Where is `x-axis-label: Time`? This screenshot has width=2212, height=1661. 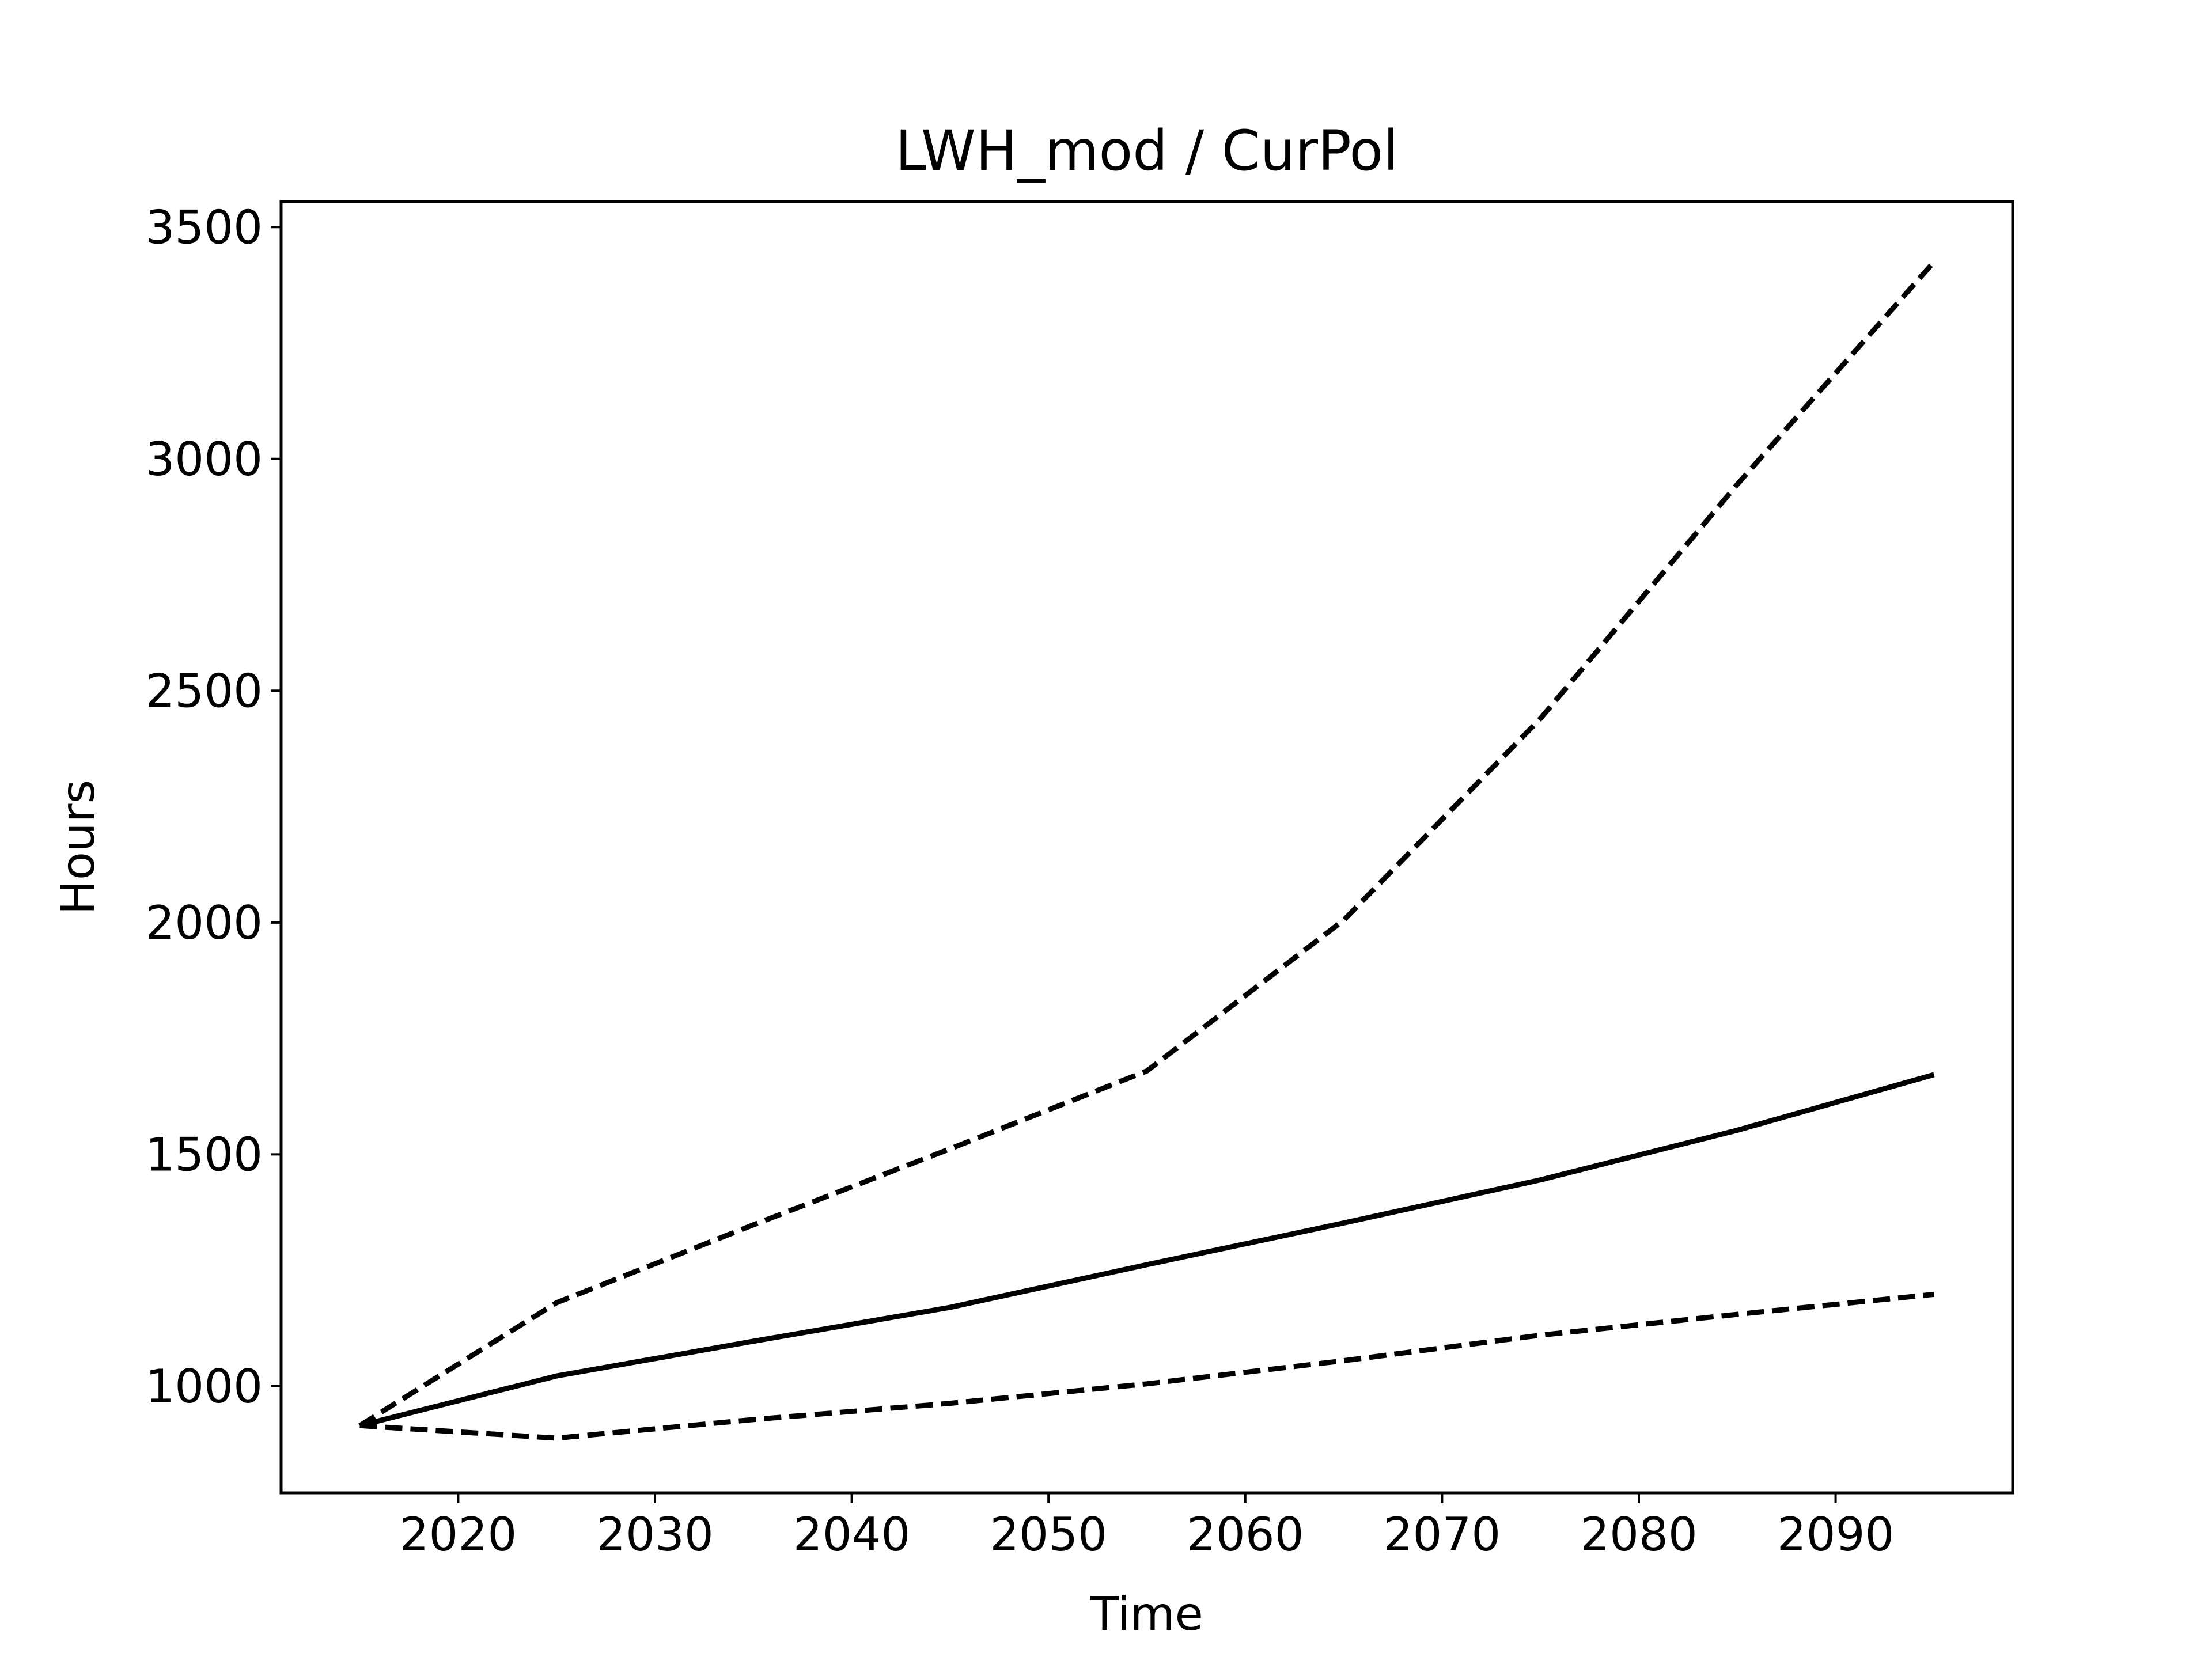
x-axis-label: Time is located at coordinates (1146, 1614).